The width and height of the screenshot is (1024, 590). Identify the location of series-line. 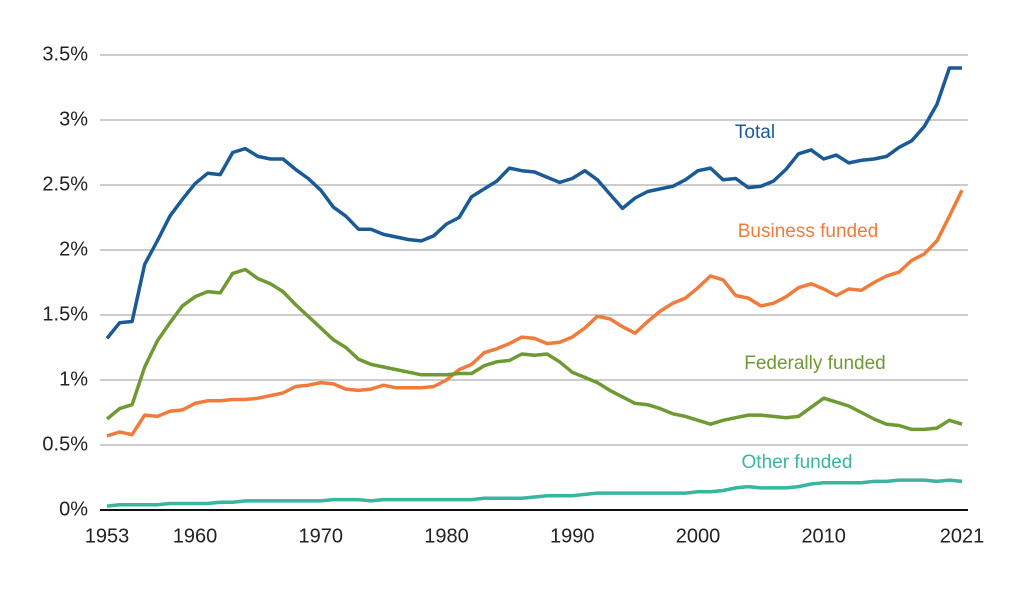
(534, 493).